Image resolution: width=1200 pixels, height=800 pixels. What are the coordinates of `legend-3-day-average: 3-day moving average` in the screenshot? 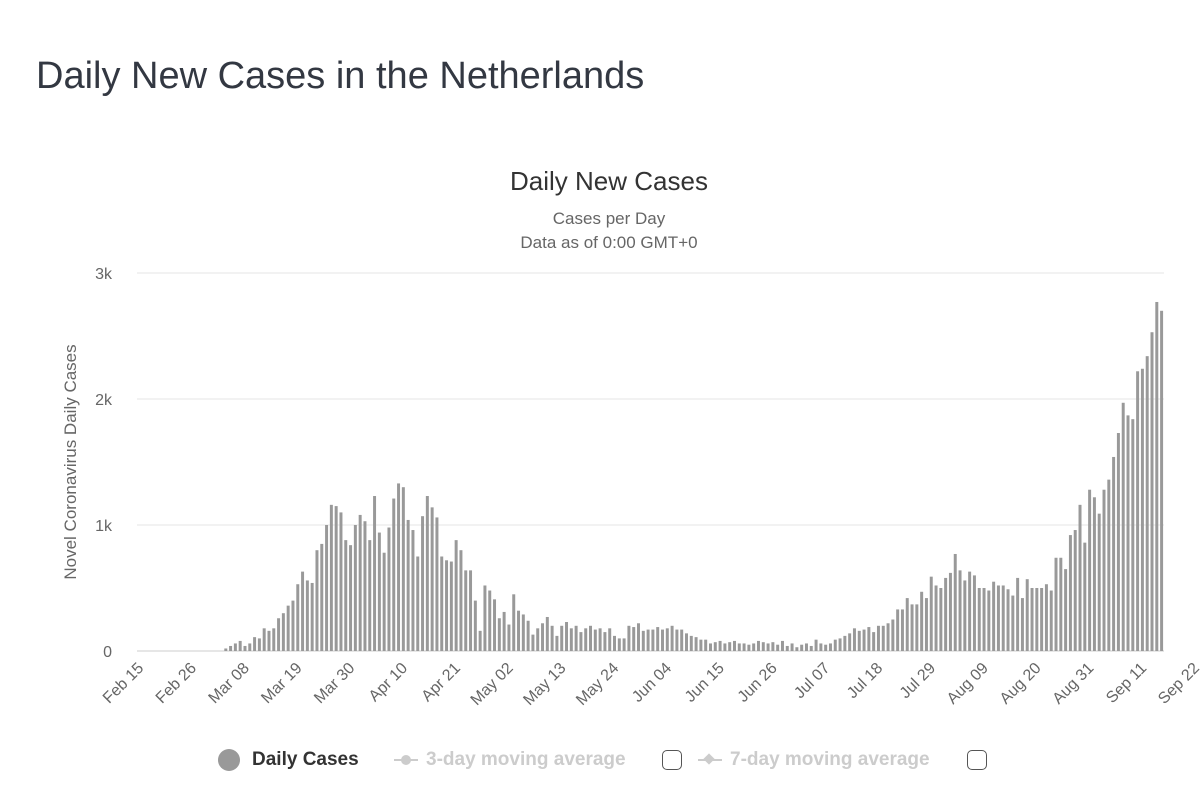 It's located at (510, 760).